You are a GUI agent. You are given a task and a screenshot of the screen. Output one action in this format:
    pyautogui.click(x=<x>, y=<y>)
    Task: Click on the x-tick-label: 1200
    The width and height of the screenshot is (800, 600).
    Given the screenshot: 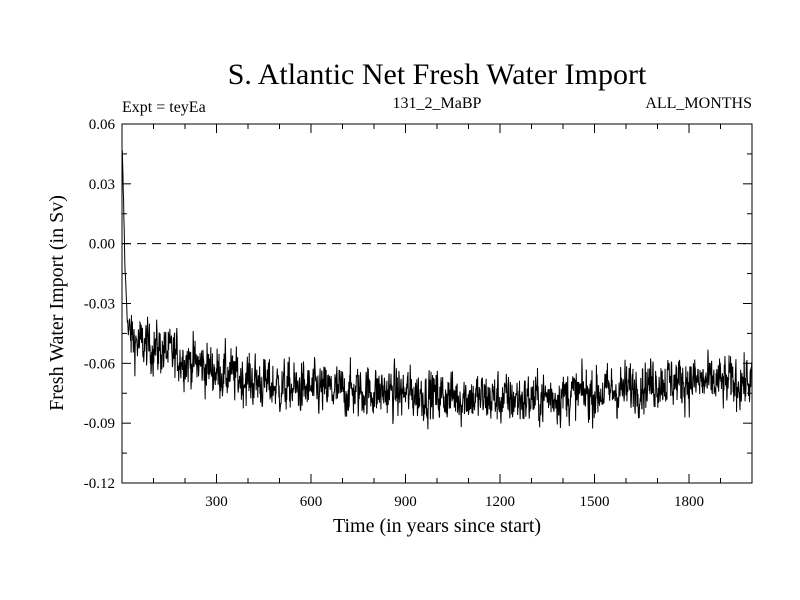 What is the action you would take?
    pyautogui.click(x=500, y=502)
    